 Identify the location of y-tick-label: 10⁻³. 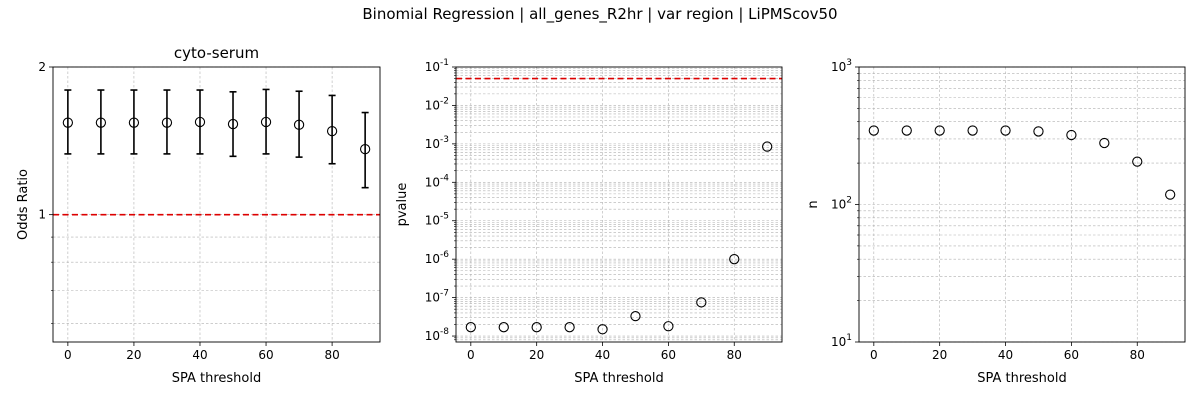
(437, 143).